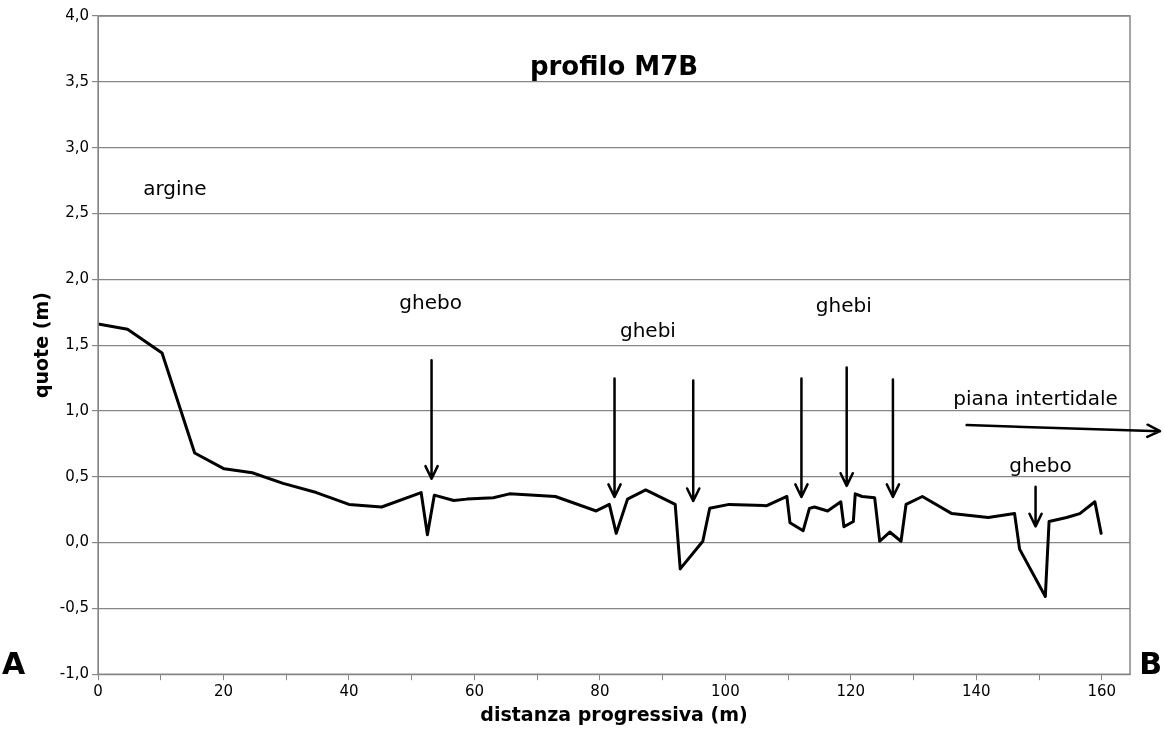  What do you see at coordinates (349, 691) in the screenshot?
I see `x-tick-label: 40` at bounding box center [349, 691].